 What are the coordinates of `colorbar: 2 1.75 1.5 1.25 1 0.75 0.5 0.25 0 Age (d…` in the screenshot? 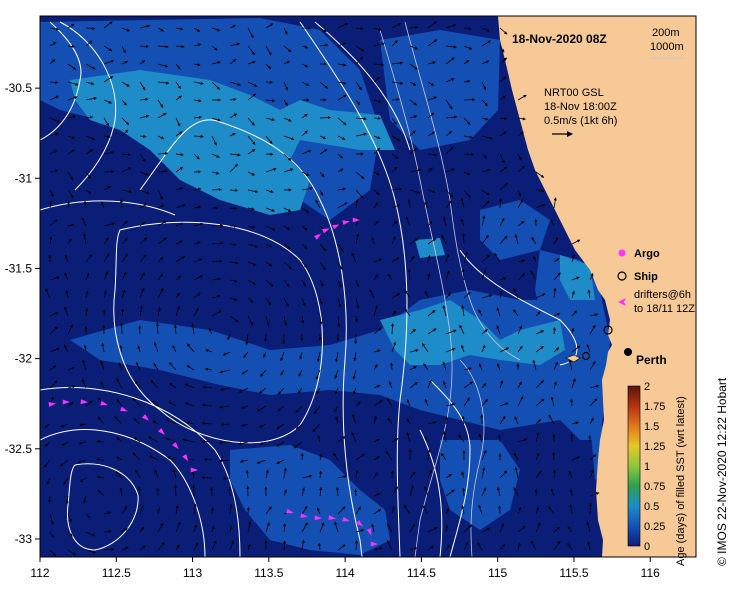 It's located at (657, 473).